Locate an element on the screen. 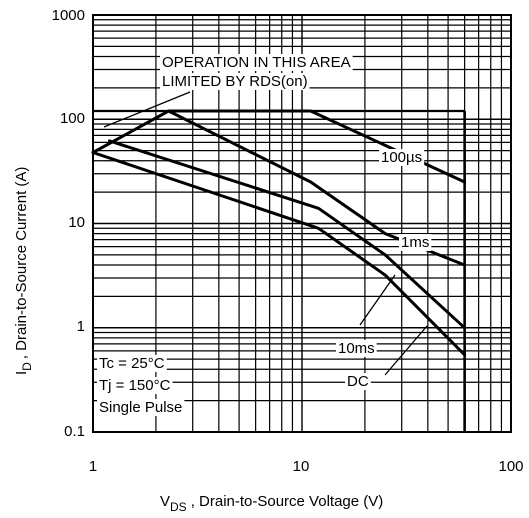  x-axis-label-rest: , Drain-to-Source Voltage (V) is located at coordinates (287, 501).